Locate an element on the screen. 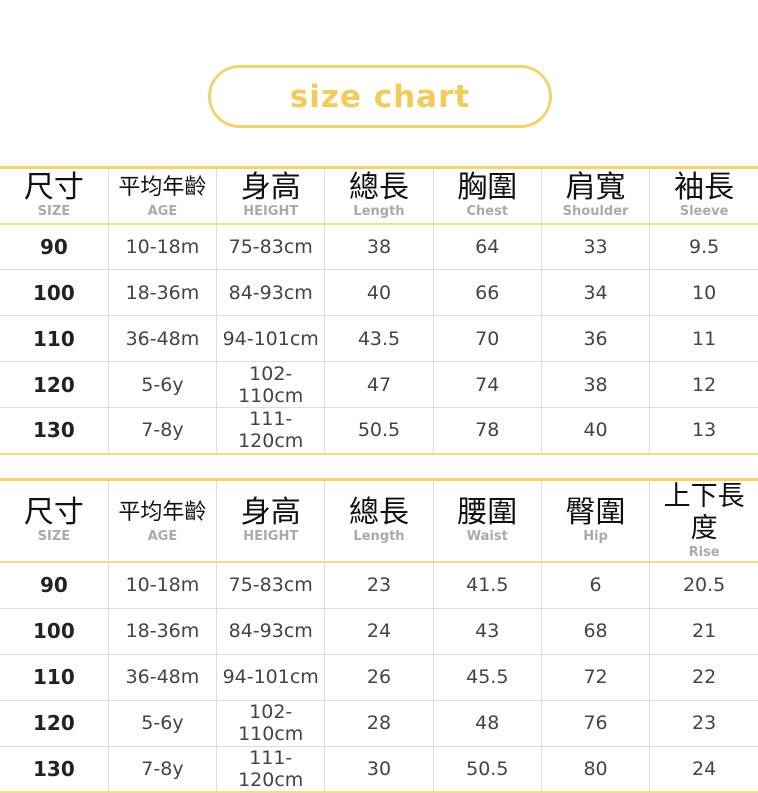 The height and width of the screenshot is (793, 758). table-cell: 10 is located at coordinates (703, 292).